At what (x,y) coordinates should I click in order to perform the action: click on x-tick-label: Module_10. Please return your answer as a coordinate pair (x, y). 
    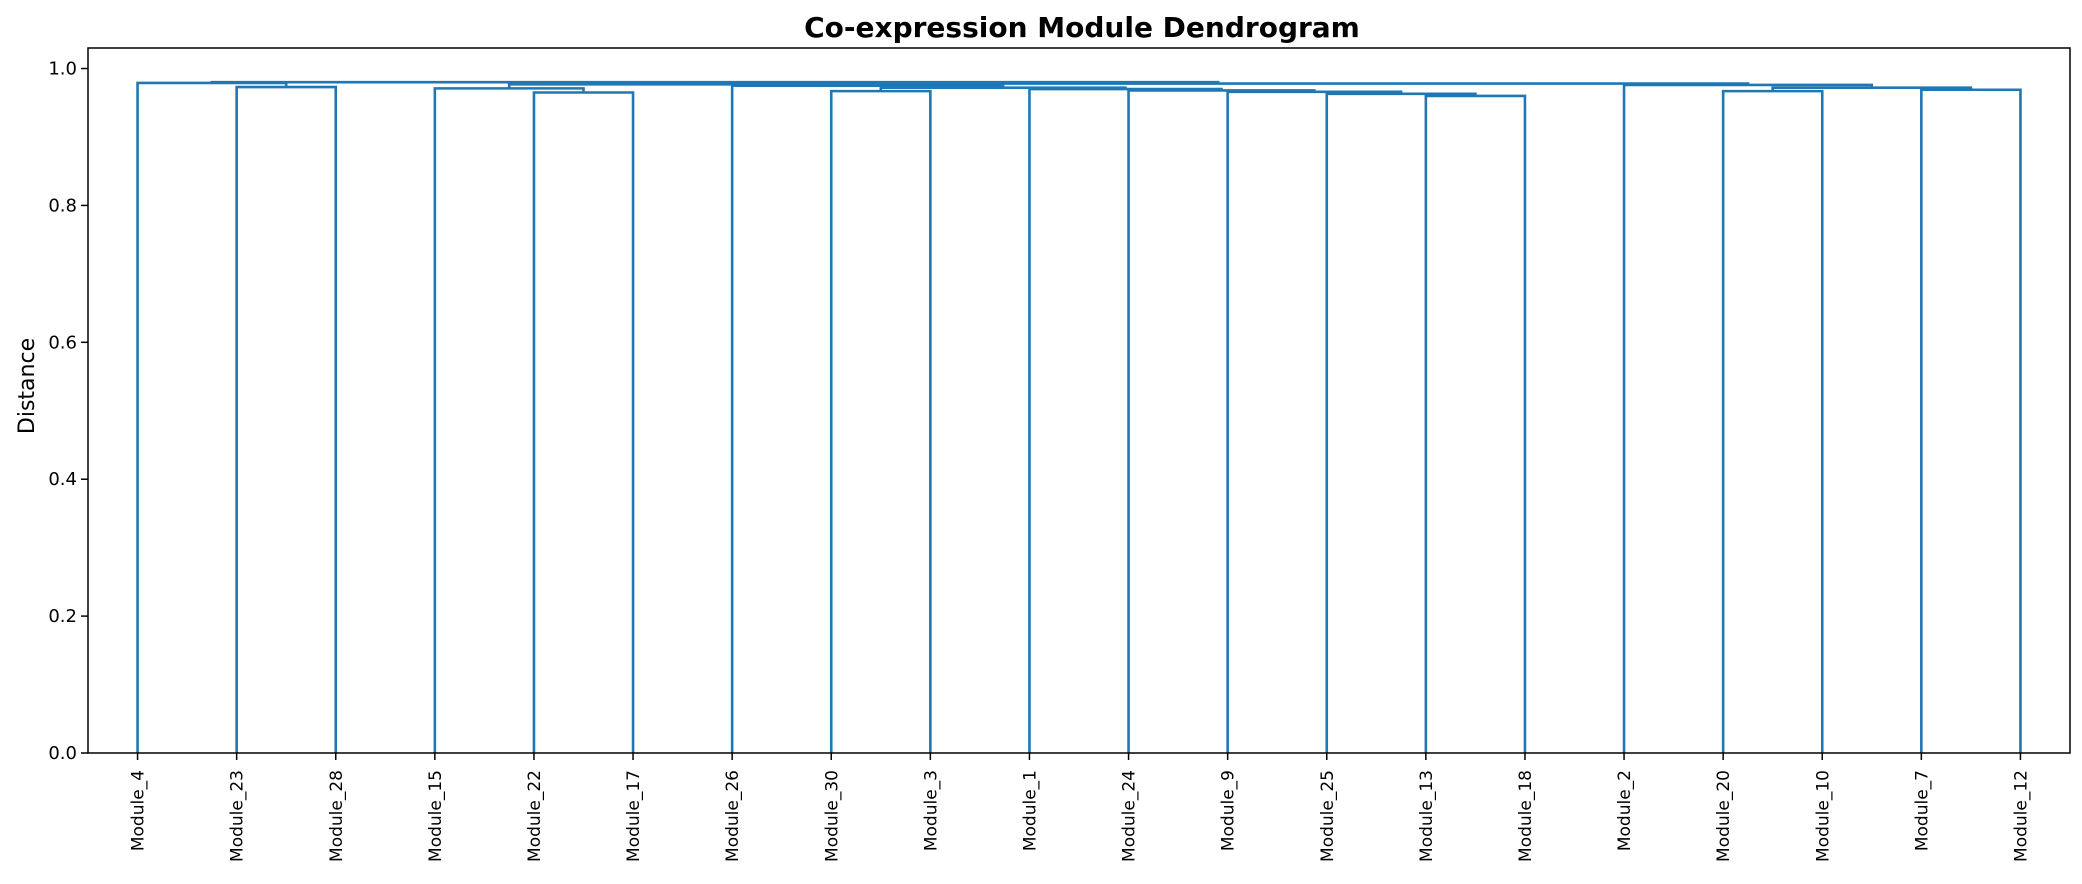
    Looking at the image, I should click on (1823, 816).